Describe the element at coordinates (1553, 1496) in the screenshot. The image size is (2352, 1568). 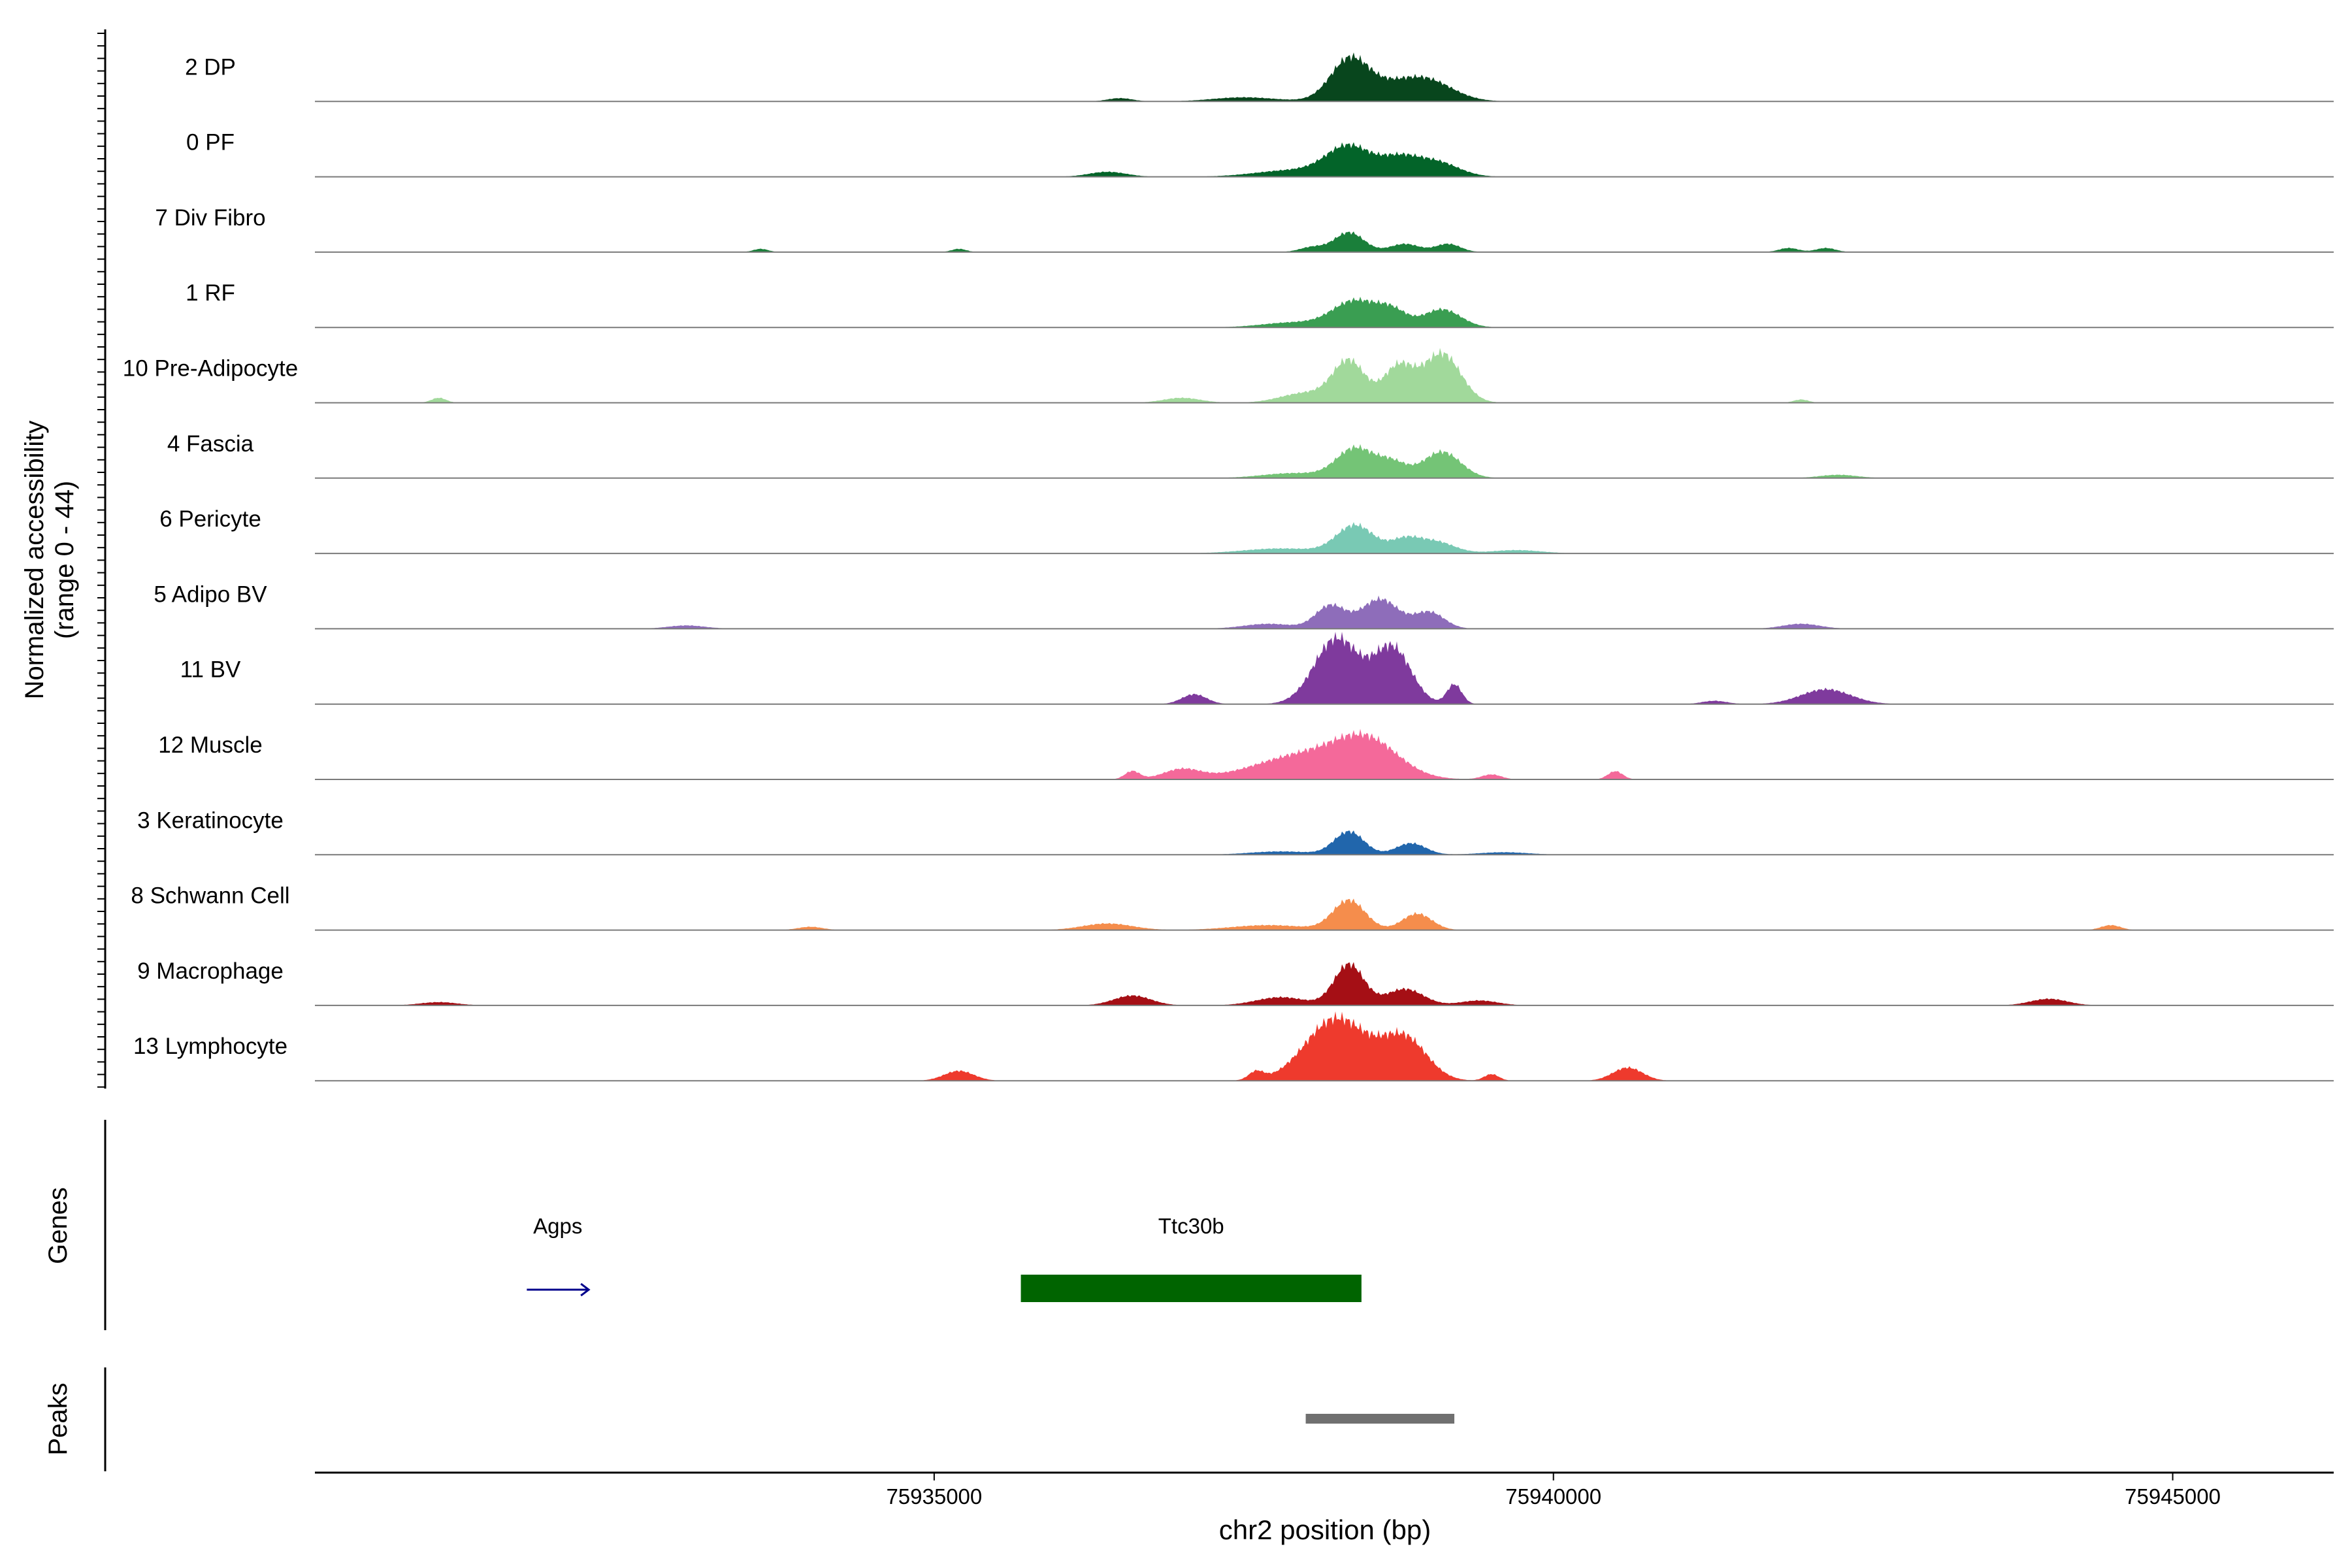
I see `x-tick-label: 75940000` at that location.